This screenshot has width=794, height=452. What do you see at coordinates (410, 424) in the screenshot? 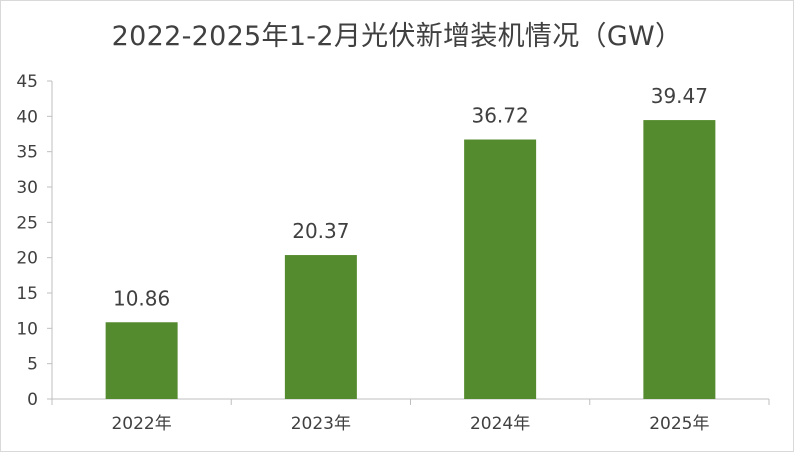
I see `x-axis-categories: 2022年 2023年 2024年 2025年` at bounding box center [410, 424].